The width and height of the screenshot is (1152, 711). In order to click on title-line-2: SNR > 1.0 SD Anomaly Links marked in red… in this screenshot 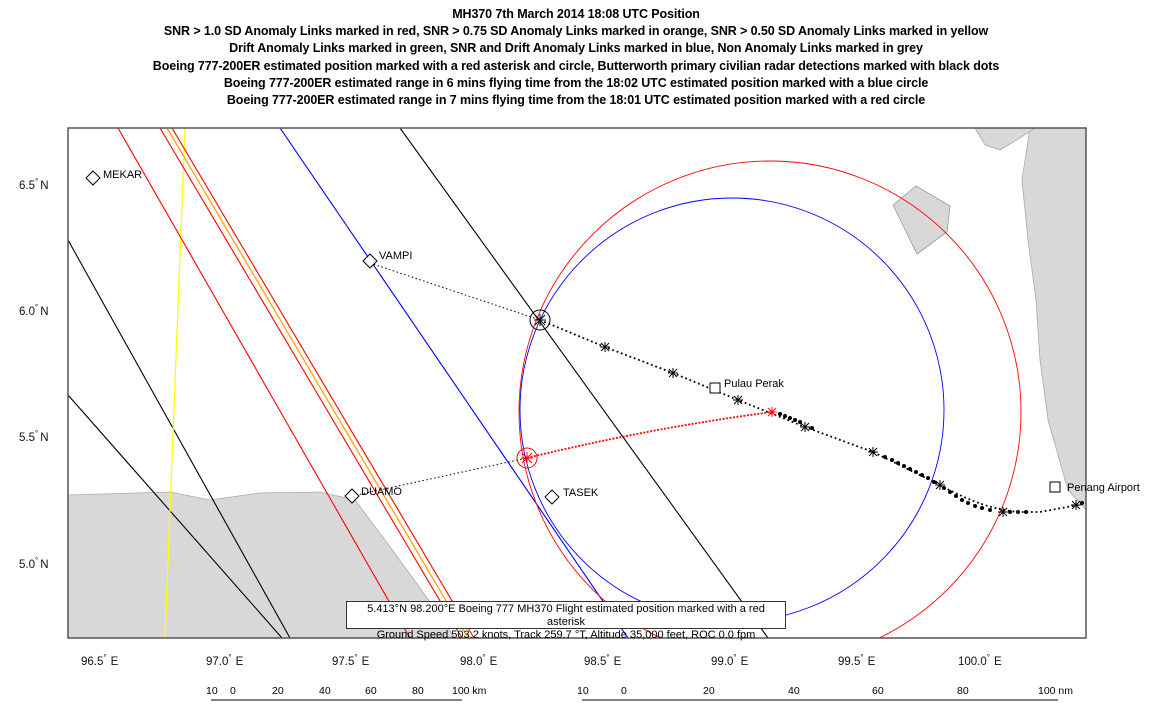, I will do `click(576, 31)`.